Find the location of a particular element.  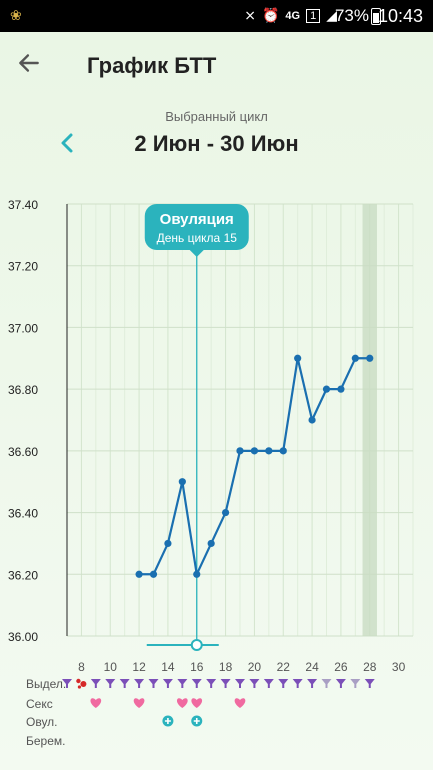

battery-icon is located at coordinates (376, 16).